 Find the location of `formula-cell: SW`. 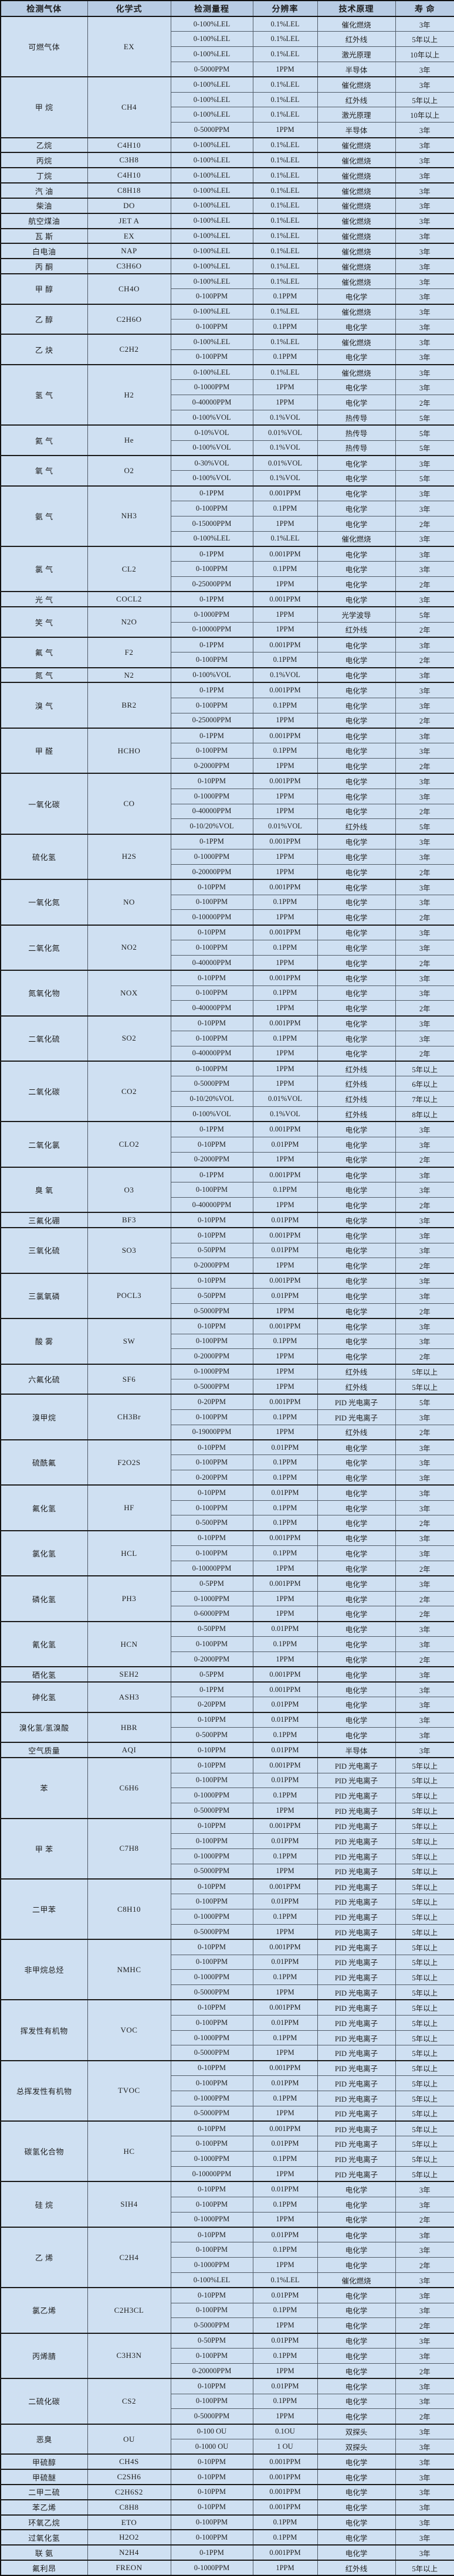

formula-cell: SW is located at coordinates (129, 1342).